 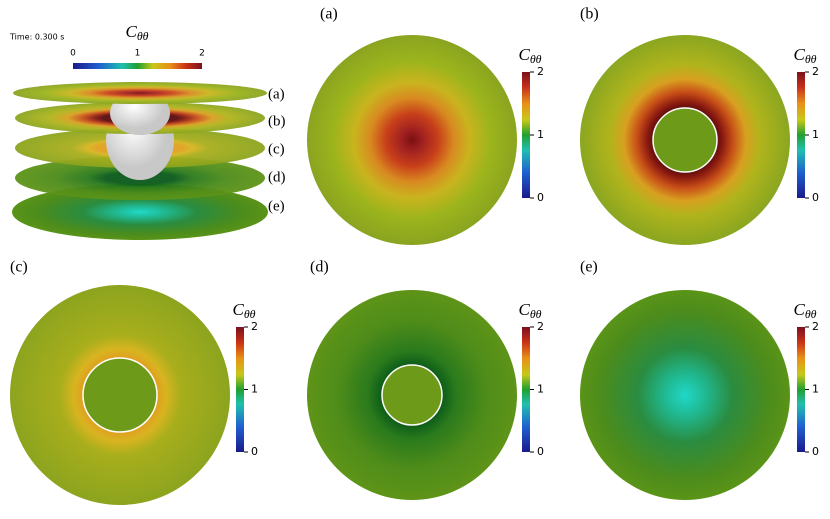 I want to click on panel-label: (d), so click(x=319, y=267).